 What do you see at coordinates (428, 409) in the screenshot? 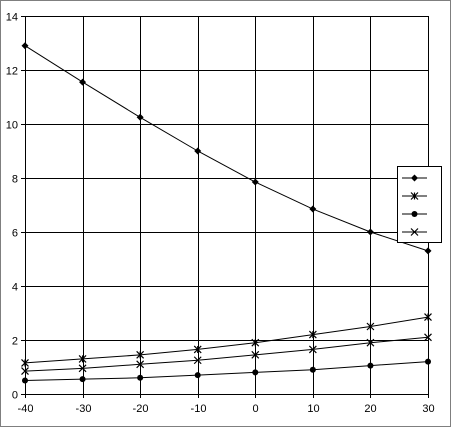
I see `x-tick-label: 30` at bounding box center [428, 409].